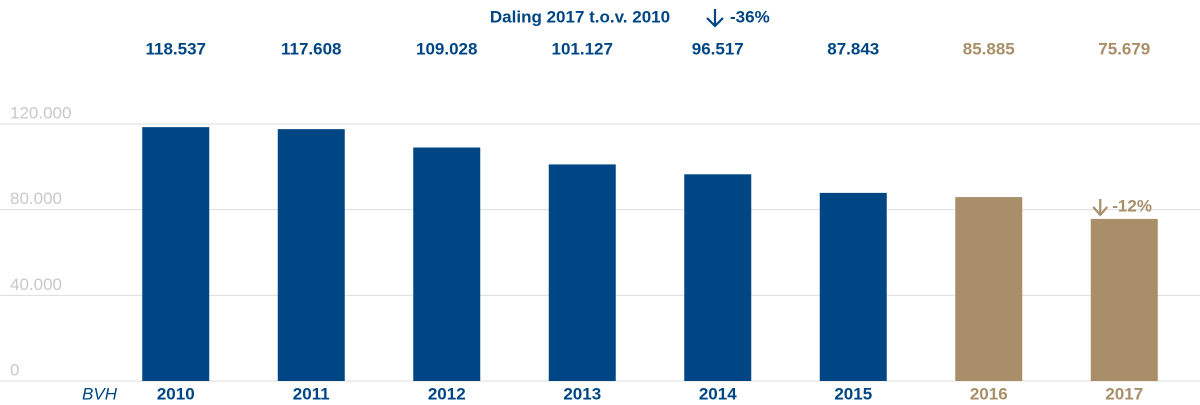 This screenshot has width=1200, height=405. I want to click on value-label: 85.885, so click(989, 48).